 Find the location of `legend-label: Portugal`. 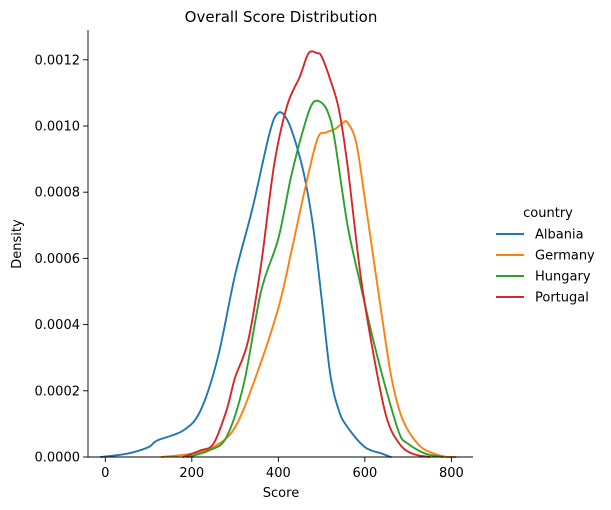

legend-label: Portugal is located at coordinates (562, 298).